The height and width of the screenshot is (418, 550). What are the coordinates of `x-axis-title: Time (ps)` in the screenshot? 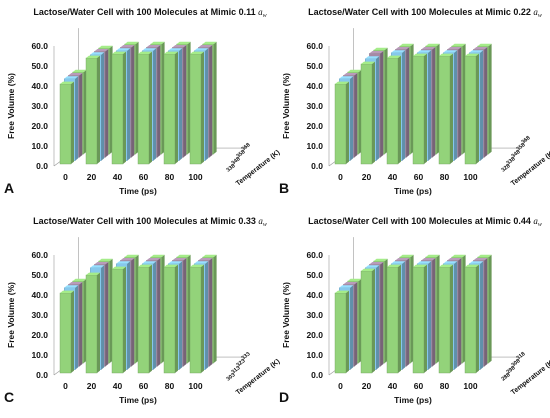 It's located at (138, 191).